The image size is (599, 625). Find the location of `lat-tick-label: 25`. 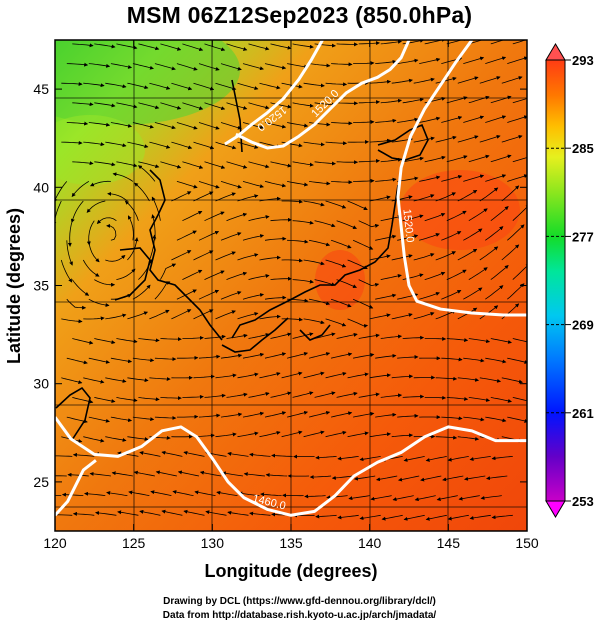

lat-tick-label: 25 is located at coordinates (41, 482).